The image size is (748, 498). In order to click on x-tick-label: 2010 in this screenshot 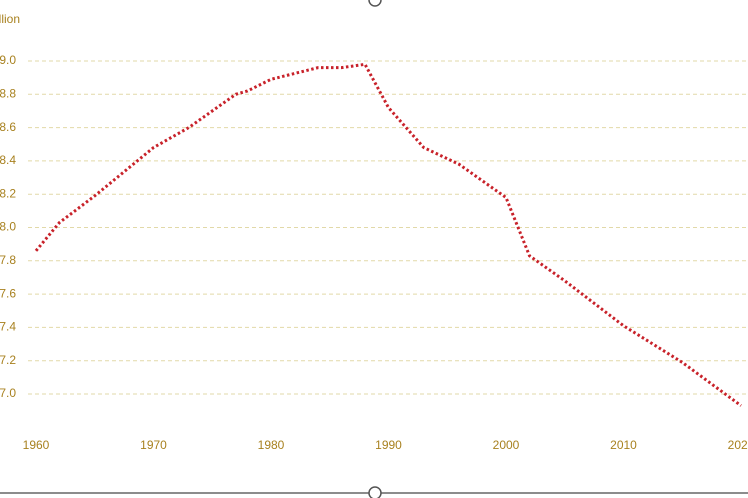, I will do `click(623, 445)`.